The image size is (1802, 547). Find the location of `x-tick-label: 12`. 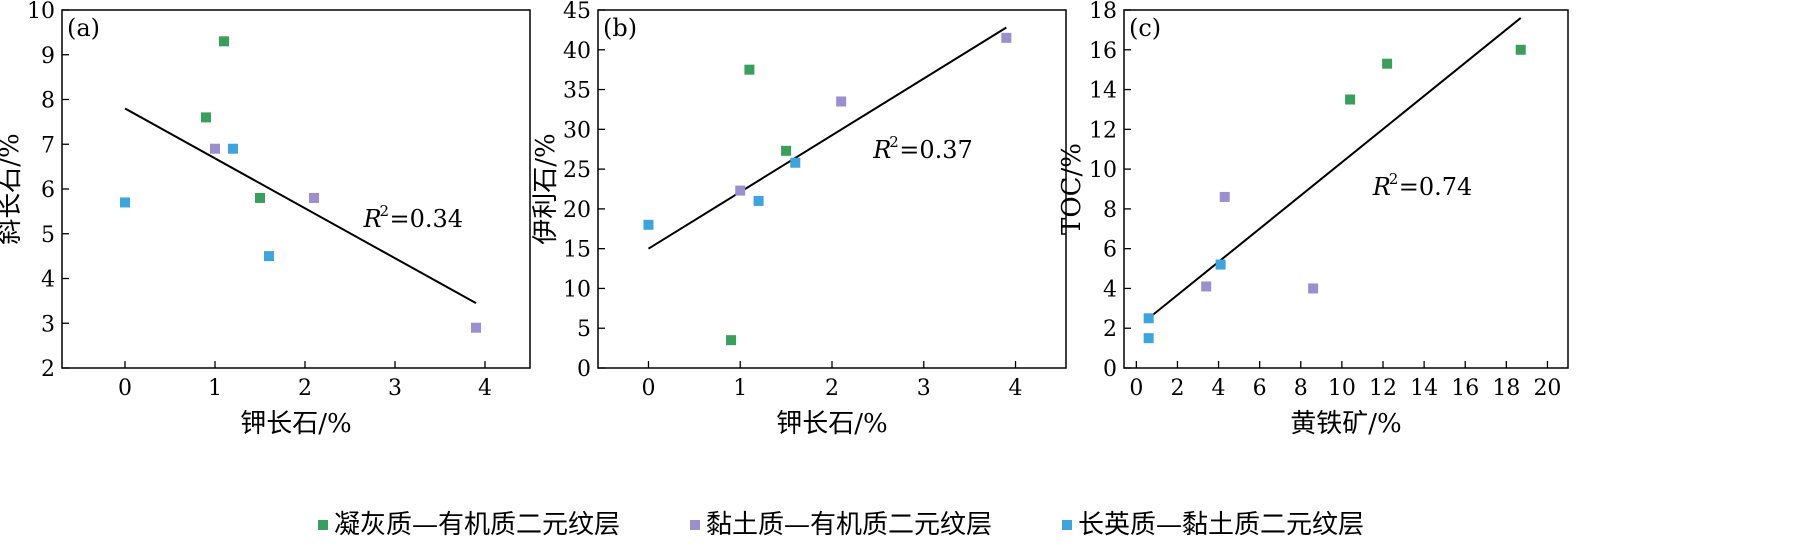

x-tick-label: 12 is located at coordinates (1383, 388).